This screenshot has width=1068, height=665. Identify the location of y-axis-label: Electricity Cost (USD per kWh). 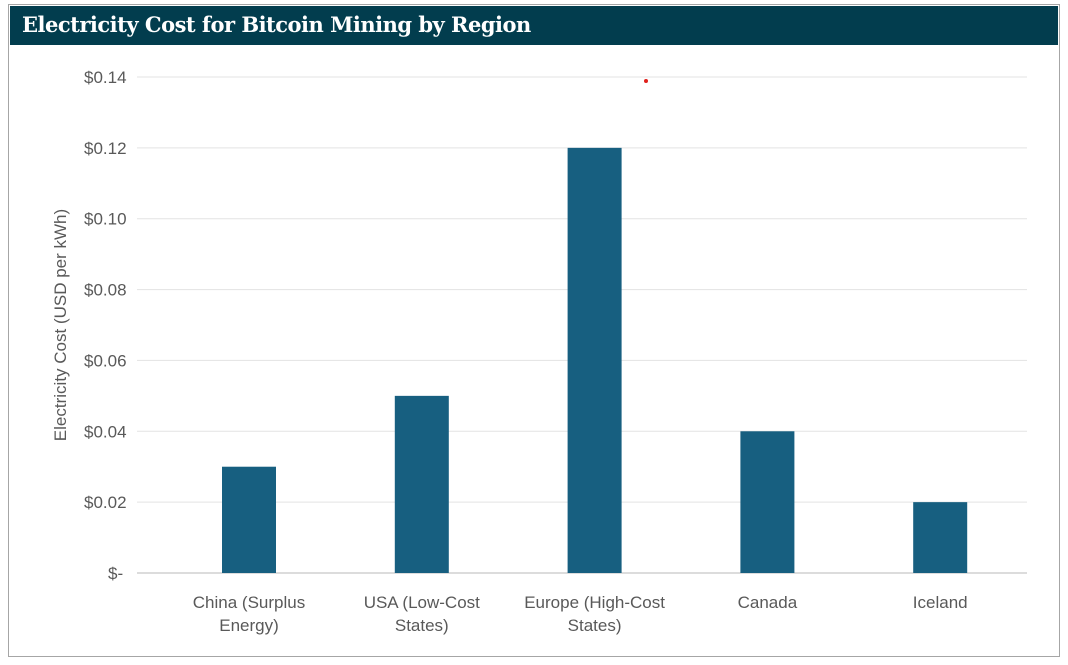
(60, 325).